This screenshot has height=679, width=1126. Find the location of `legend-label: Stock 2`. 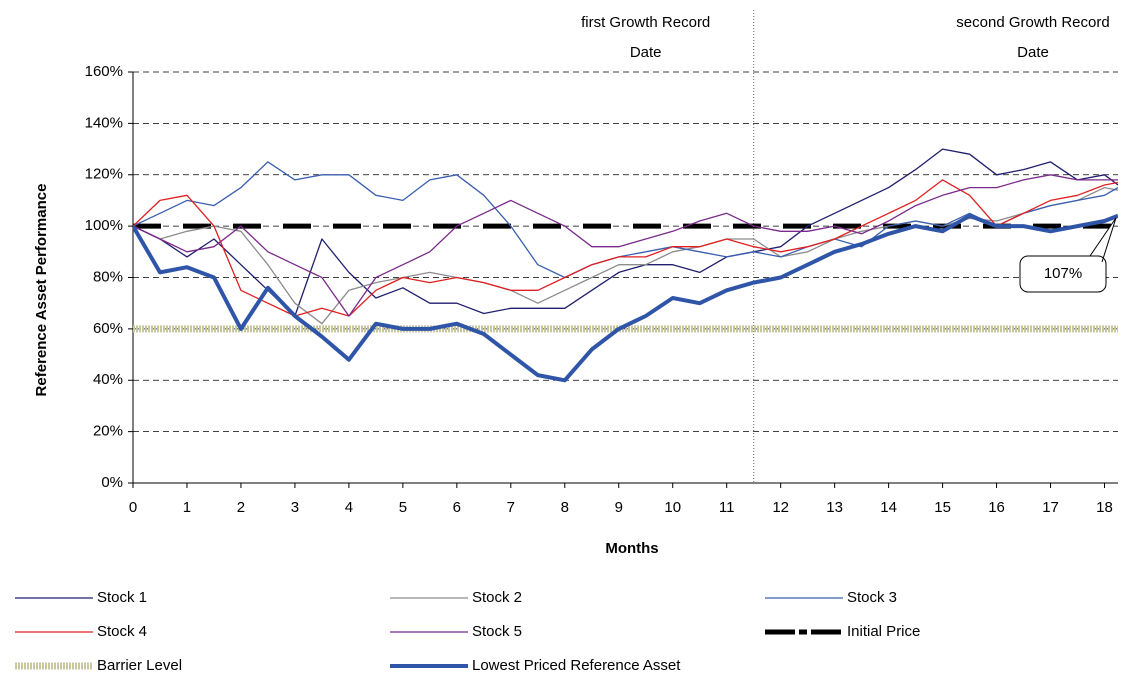

legend-label: Stock 2 is located at coordinates (497, 597).